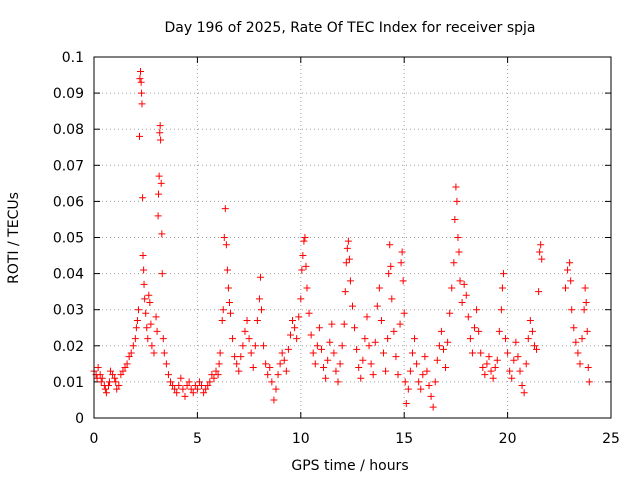 The width and height of the screenshot is (640, 480). I want to click on y-tick-label: 0.09, so click(68, 94).